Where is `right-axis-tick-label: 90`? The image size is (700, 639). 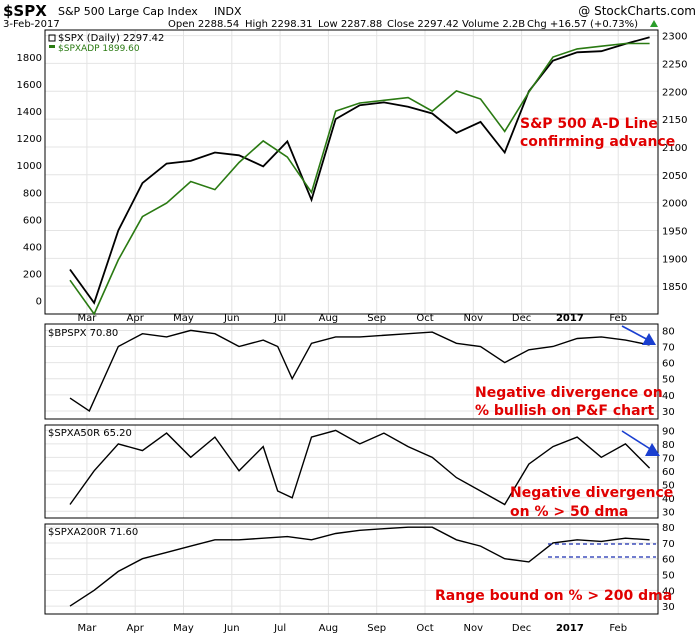 right-axis-tick-label: 90 is located at coordinates (668, 431).